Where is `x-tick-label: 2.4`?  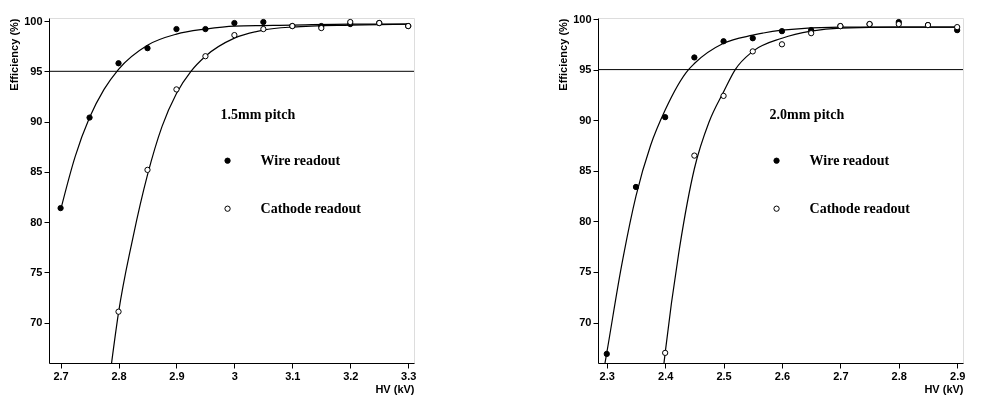
x-tick-label: 2.4 is located at coordinates (666, 375).